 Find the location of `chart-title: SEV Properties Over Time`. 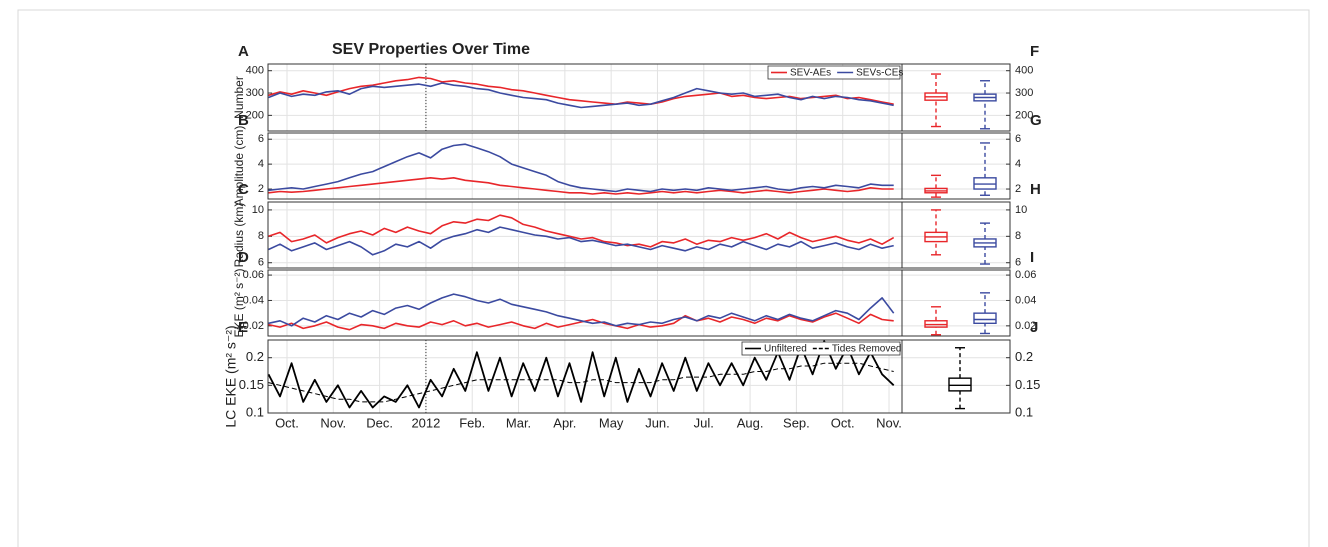

chart-title: SEV Properties Over Time is located at coordinates (431, 49).